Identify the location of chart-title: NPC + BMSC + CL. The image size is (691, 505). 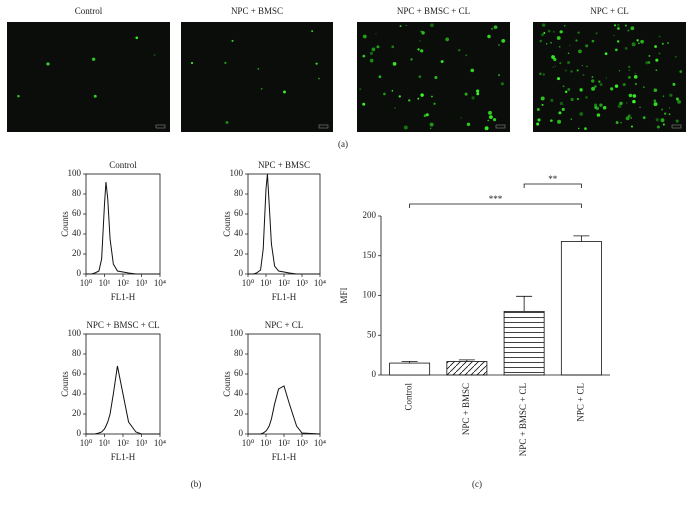
(122, 325).